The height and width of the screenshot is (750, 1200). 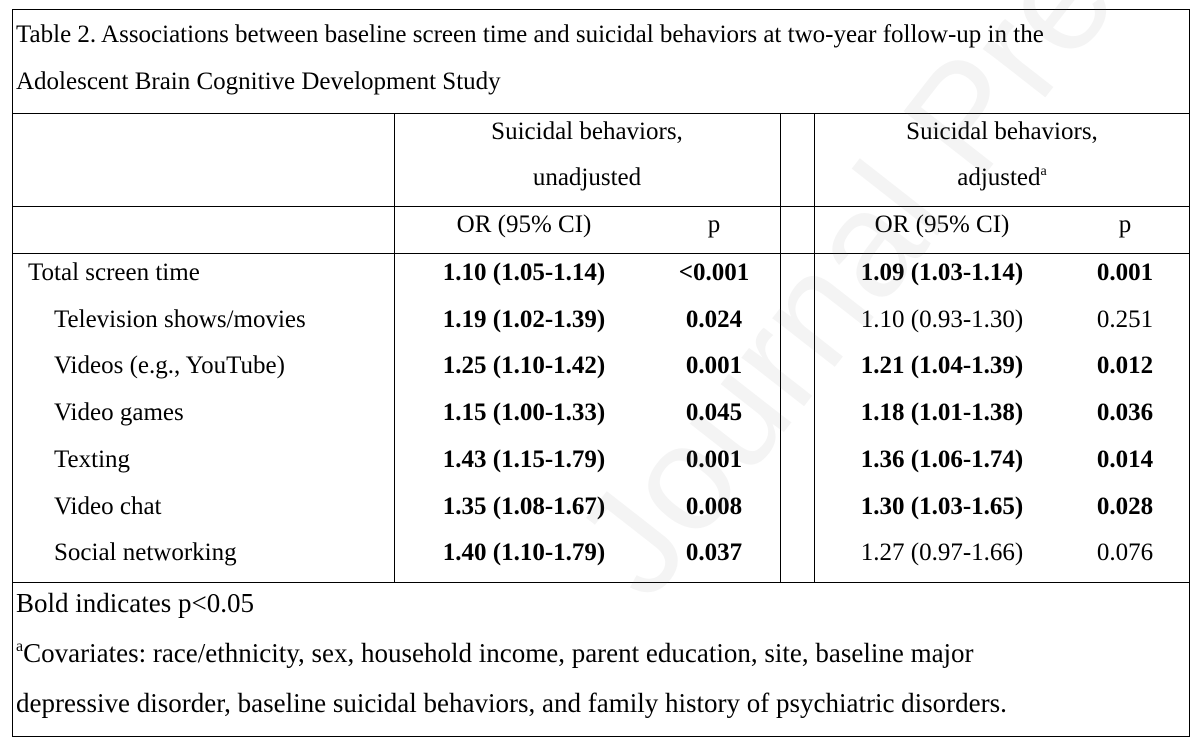 What do you see at coordinates (524, 224) in the screenshot?
I see `col-header-unadj-or: OR (95% CI)` at bounding box center [524, 224].